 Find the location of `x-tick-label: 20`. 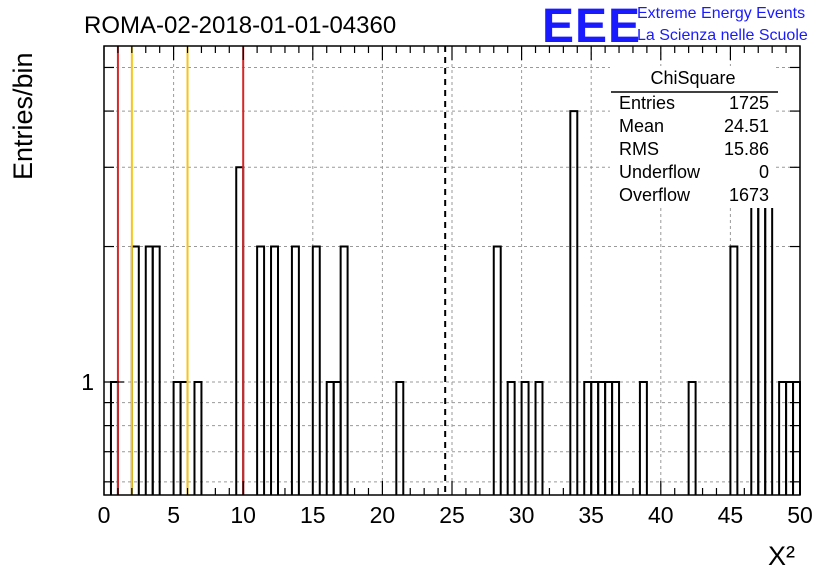

x-tick-label: 20 is located at coordinates (383, 515).